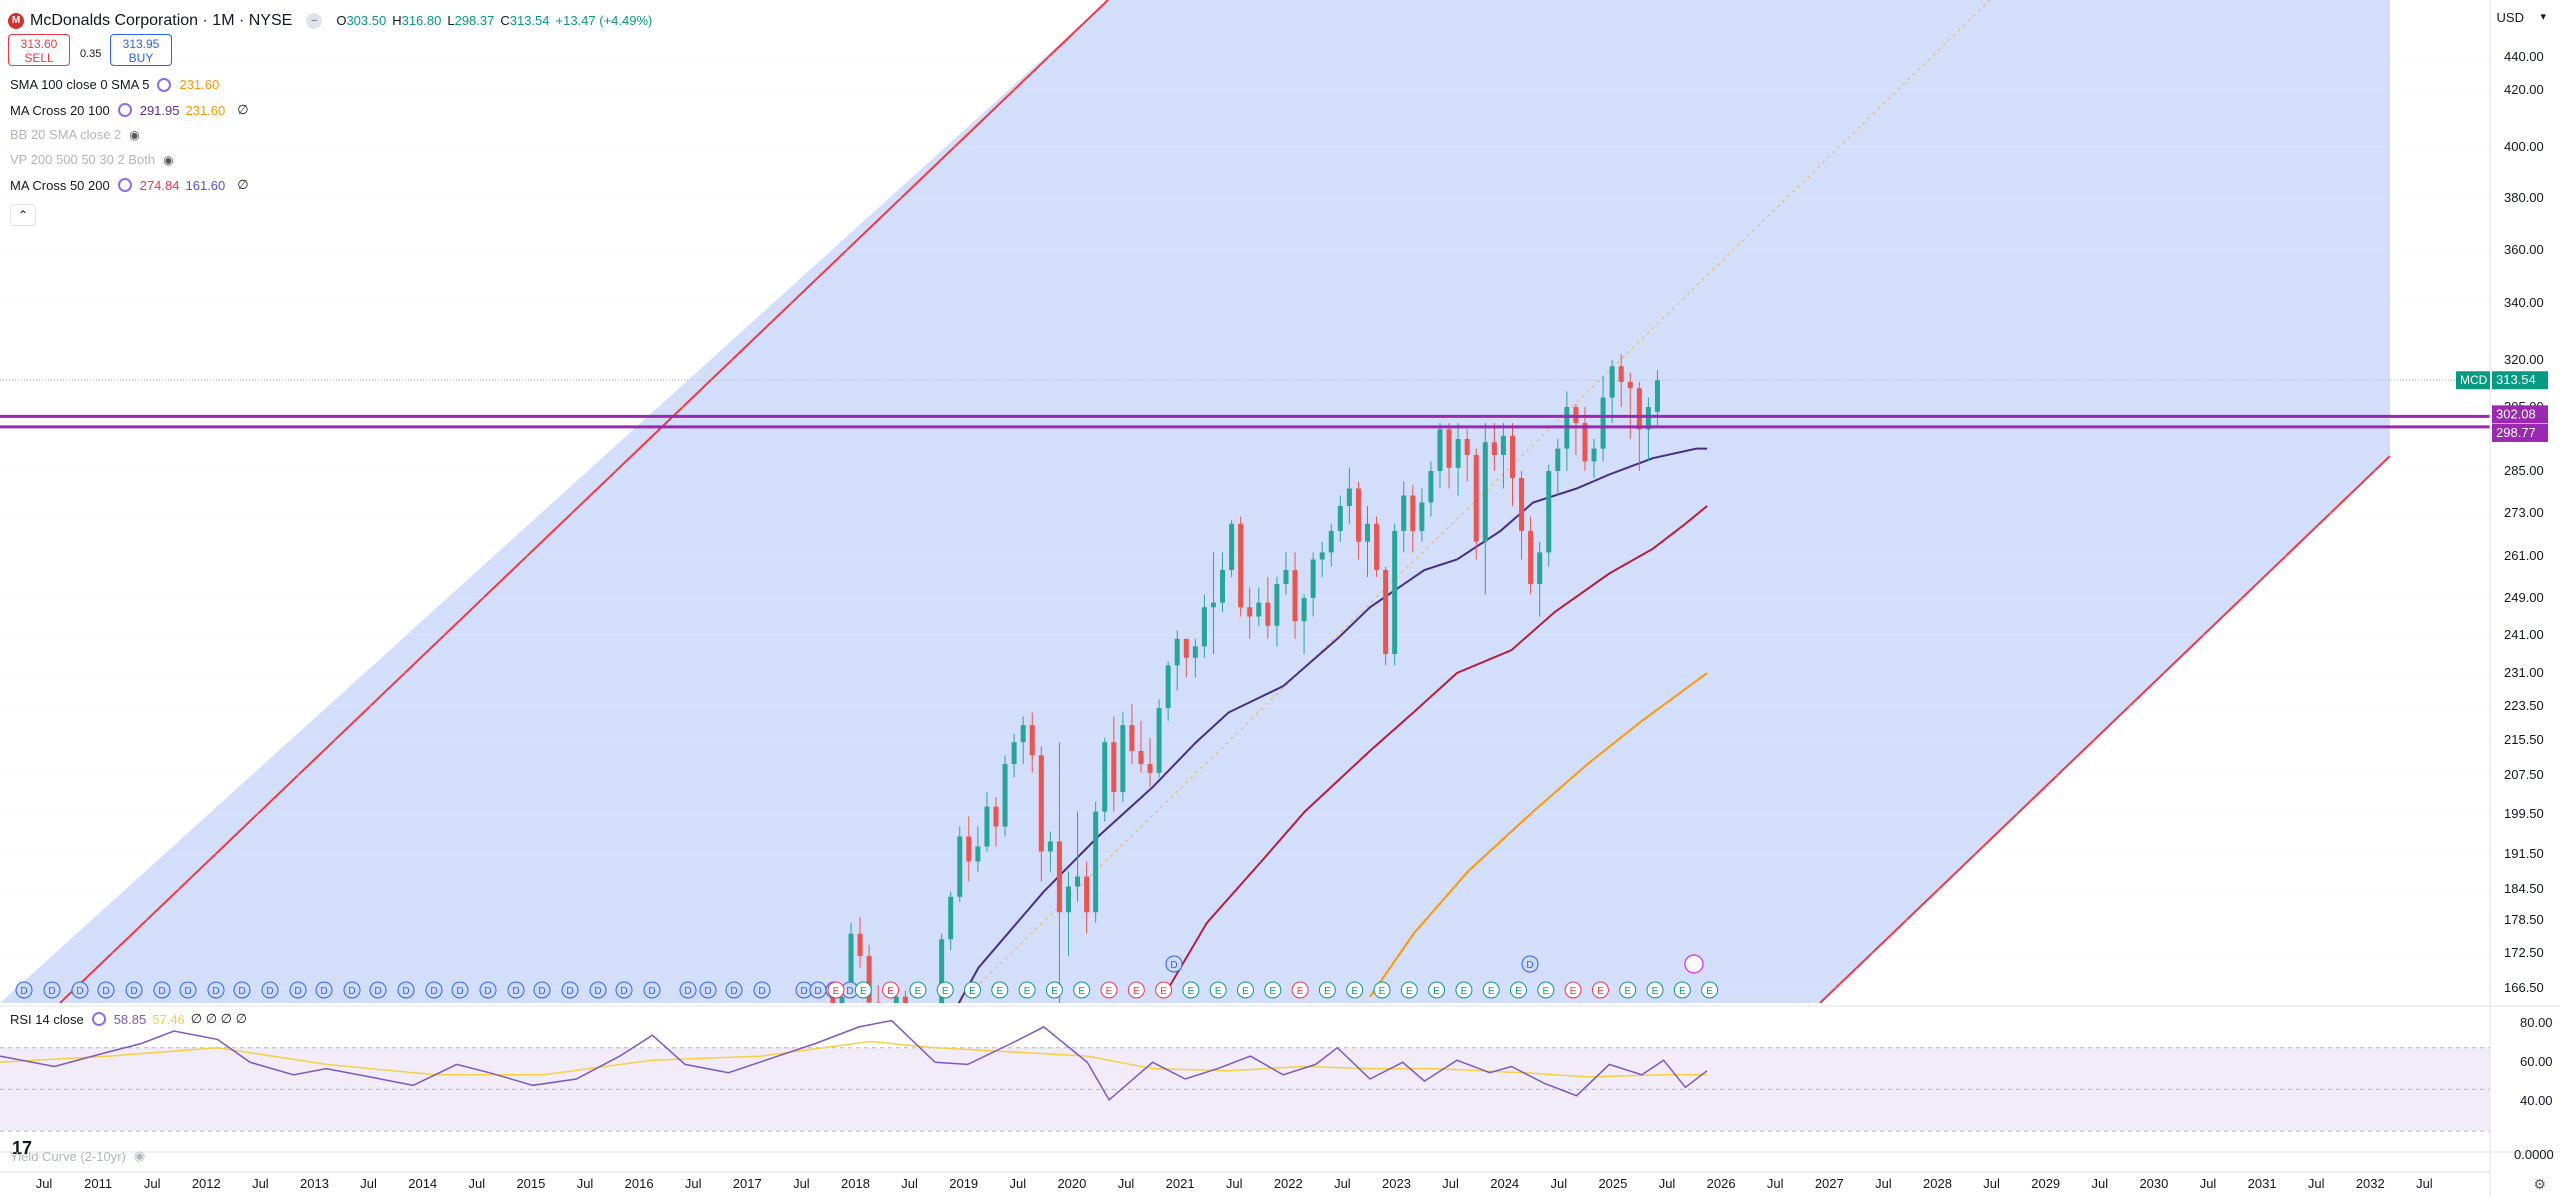 The height and width of the screenshot is (1197, 2560). Describe the element at coordinates (68, 1156) in the screenshot. I see `yield-curve-name: Yield Curve (2-10yr)` at that location.